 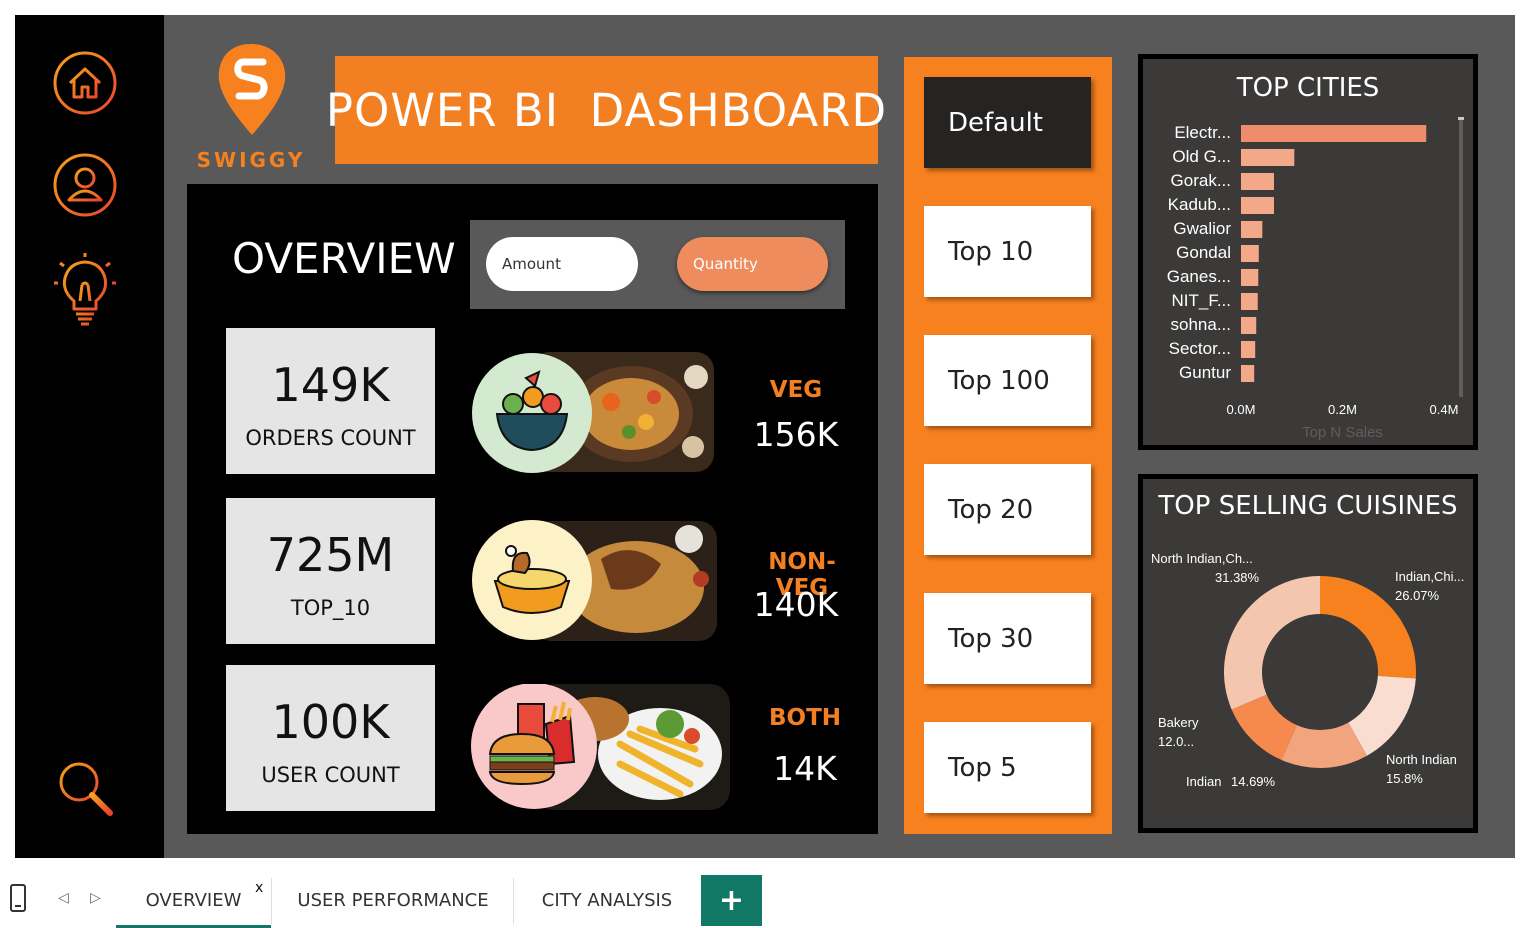 I want to click on tab-user-performance: USER PERFORMANCE, so click(x=393, y=900).